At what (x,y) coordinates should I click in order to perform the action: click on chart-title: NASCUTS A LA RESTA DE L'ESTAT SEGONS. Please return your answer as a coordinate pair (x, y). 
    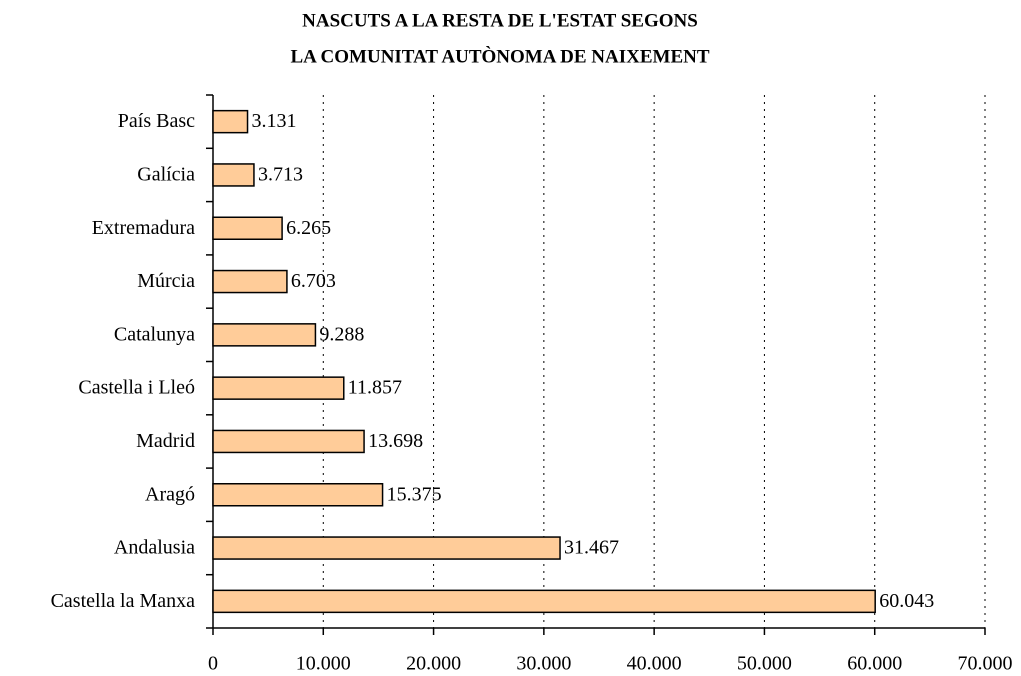
    Looking at the image, I should click on (500, 20).